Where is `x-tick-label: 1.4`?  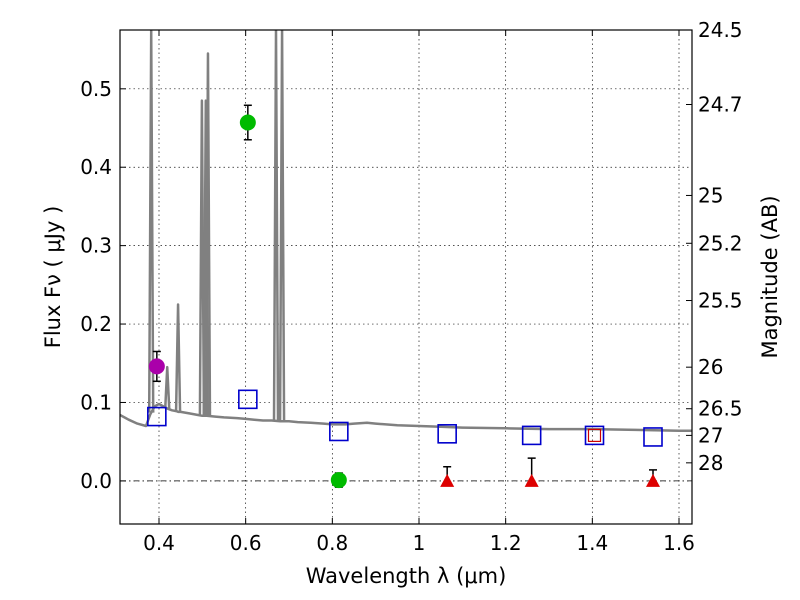
x-tick-label: 1.4 is located at coordinates (592, 543).